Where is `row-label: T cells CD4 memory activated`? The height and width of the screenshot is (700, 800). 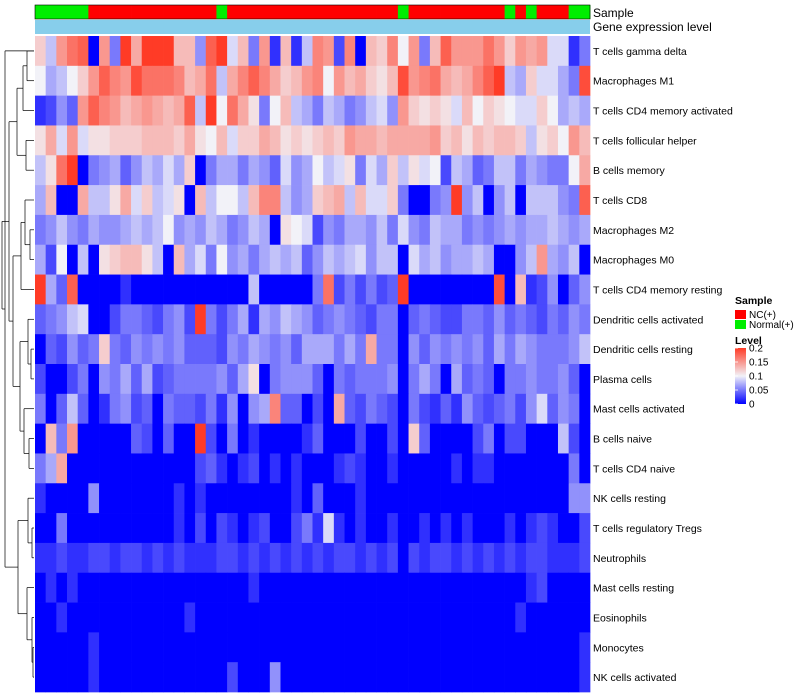
row-label: T cells CD4 memory activated is located at coordinates (663, 112).